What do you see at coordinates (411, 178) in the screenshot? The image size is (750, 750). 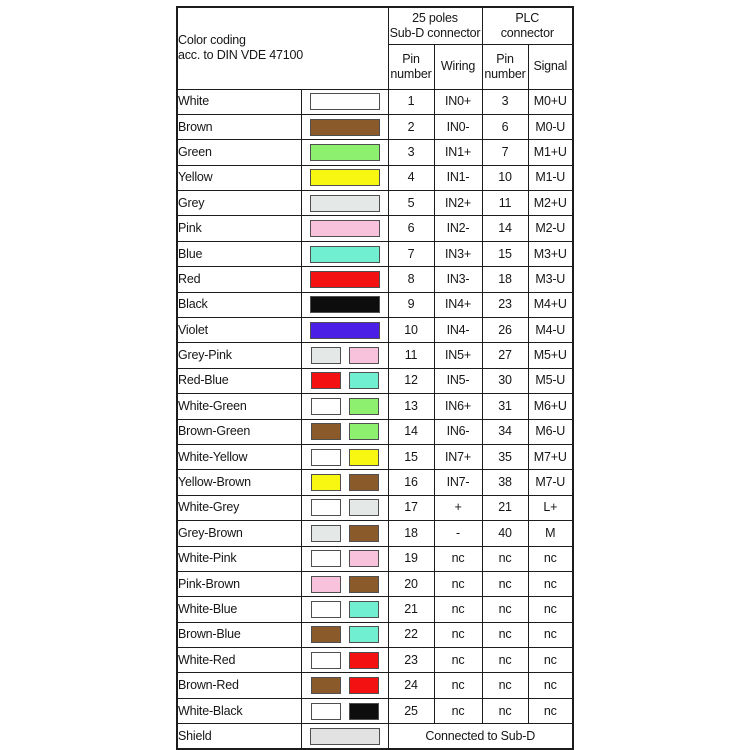 I see `subd-pin-number: 4` at bounding box center [411, 178].